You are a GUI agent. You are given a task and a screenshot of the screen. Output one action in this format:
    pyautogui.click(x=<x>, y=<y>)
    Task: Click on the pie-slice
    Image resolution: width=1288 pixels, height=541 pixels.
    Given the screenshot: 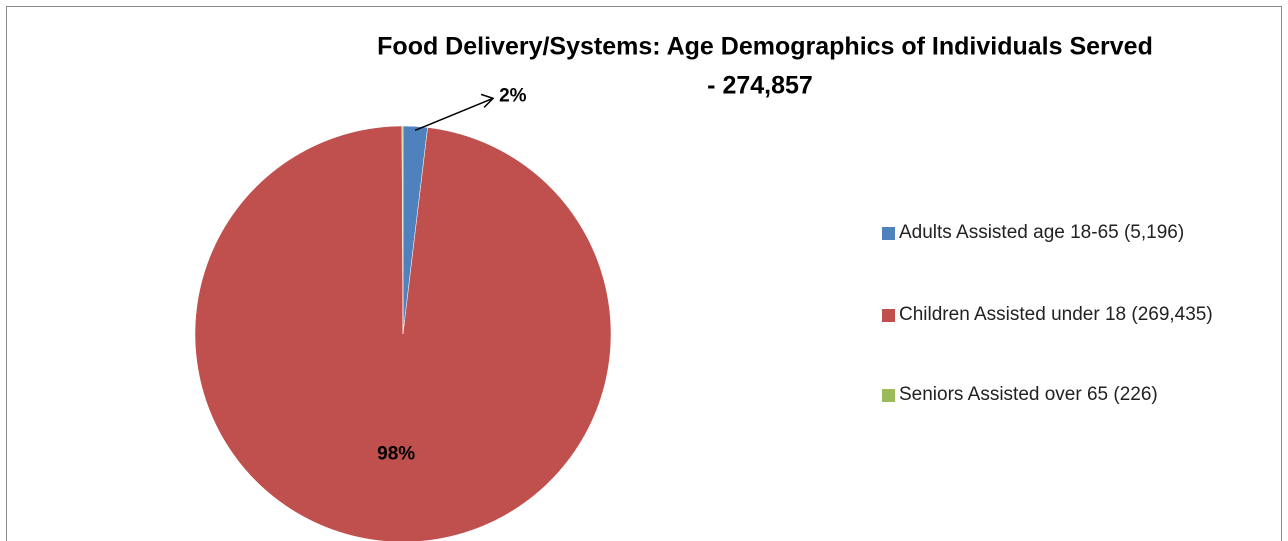 What is the action you would take?
    pyautogui.click(x=402, y=230)
    